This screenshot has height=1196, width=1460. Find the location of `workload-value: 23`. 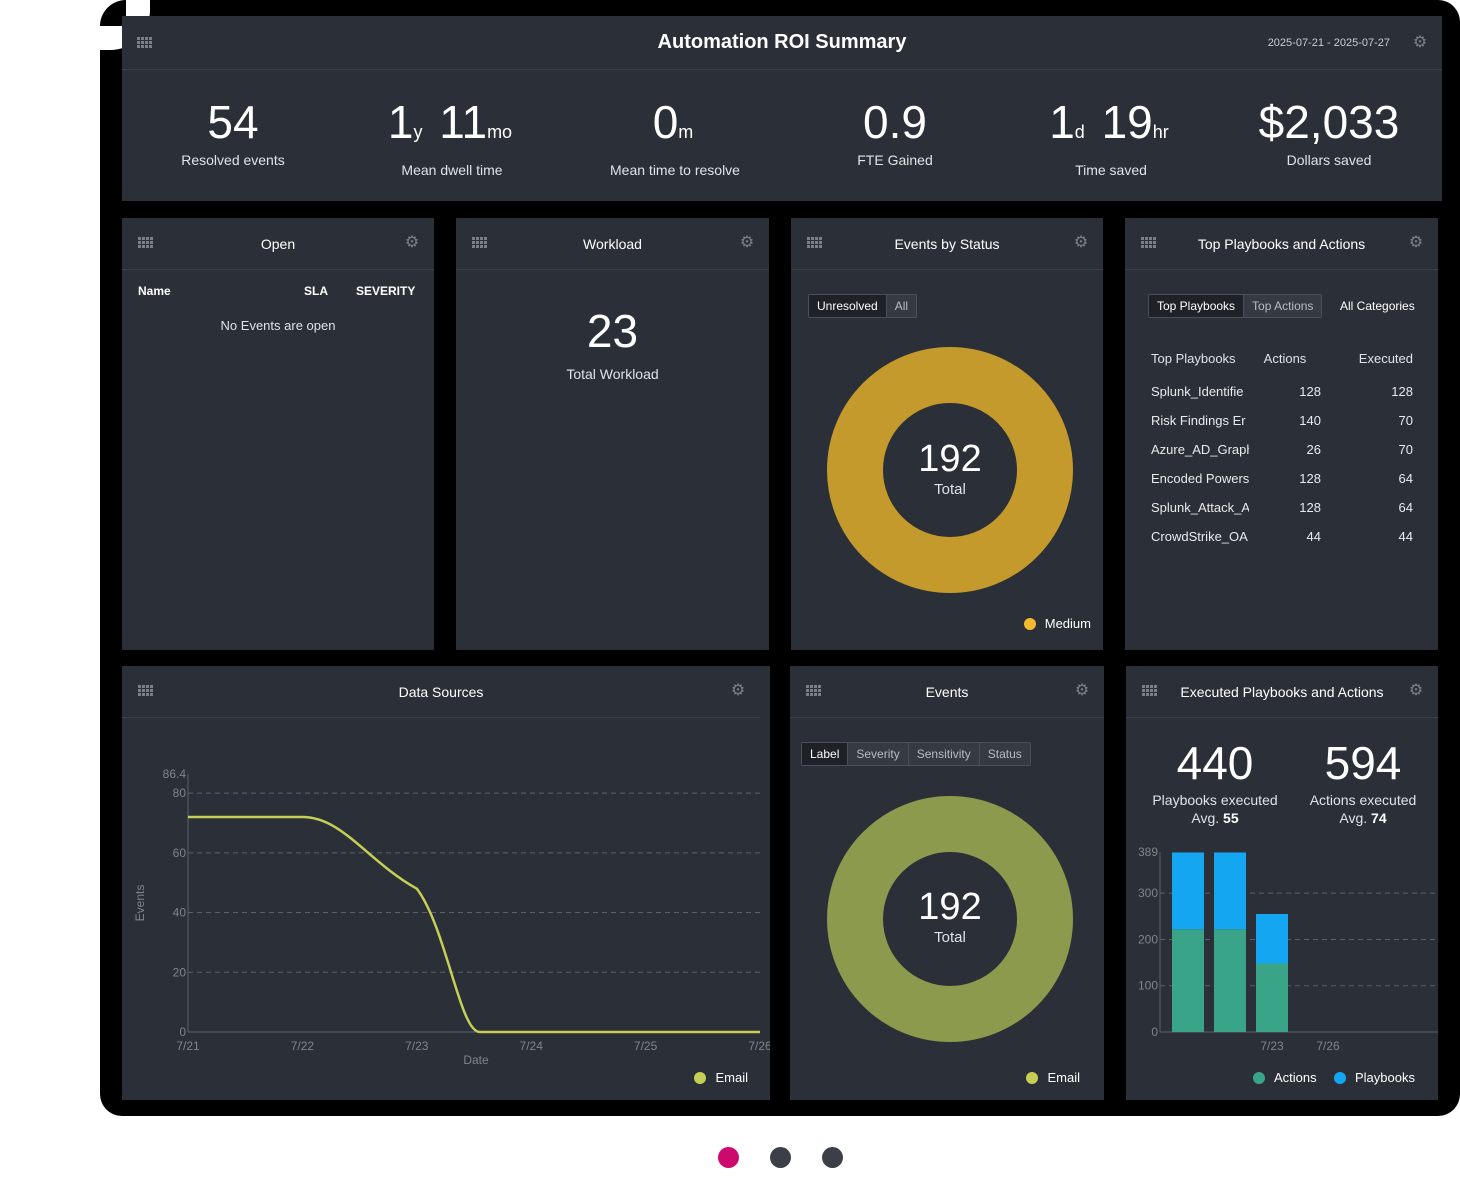

workload-value: 23 is located at coordinates (612, 331).